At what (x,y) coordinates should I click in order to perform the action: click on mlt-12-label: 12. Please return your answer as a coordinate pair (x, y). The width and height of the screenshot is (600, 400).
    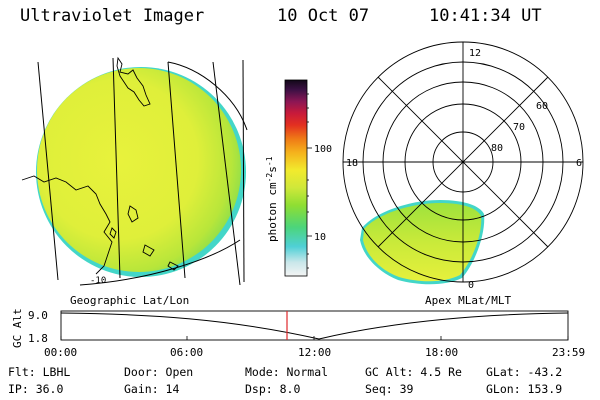
    Looking at the image, I should click on (475, 53).